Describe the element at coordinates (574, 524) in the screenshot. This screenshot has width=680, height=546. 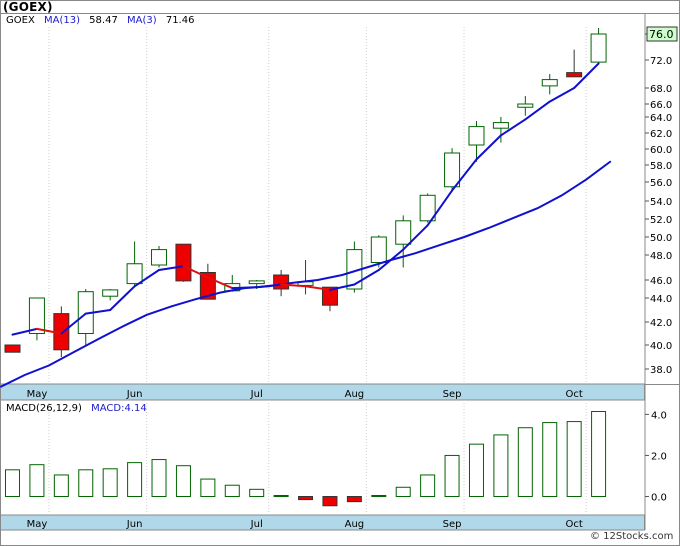
I see `macd-month-label-oct: Oct` at that location.